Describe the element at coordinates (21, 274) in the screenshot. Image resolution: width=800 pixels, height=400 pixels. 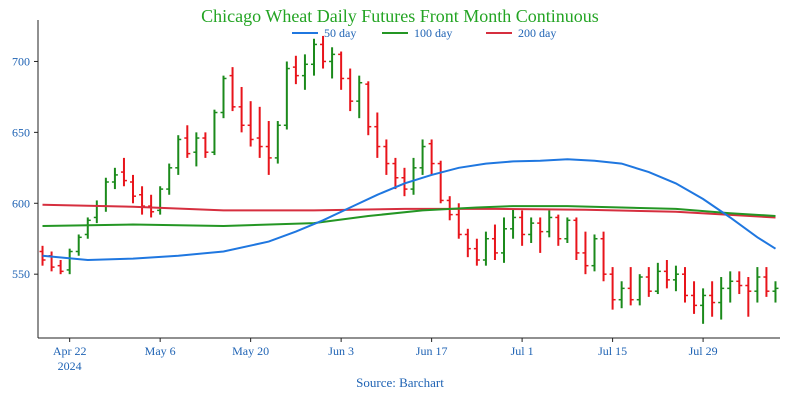
I see `y-tick-label: 550` at that location.